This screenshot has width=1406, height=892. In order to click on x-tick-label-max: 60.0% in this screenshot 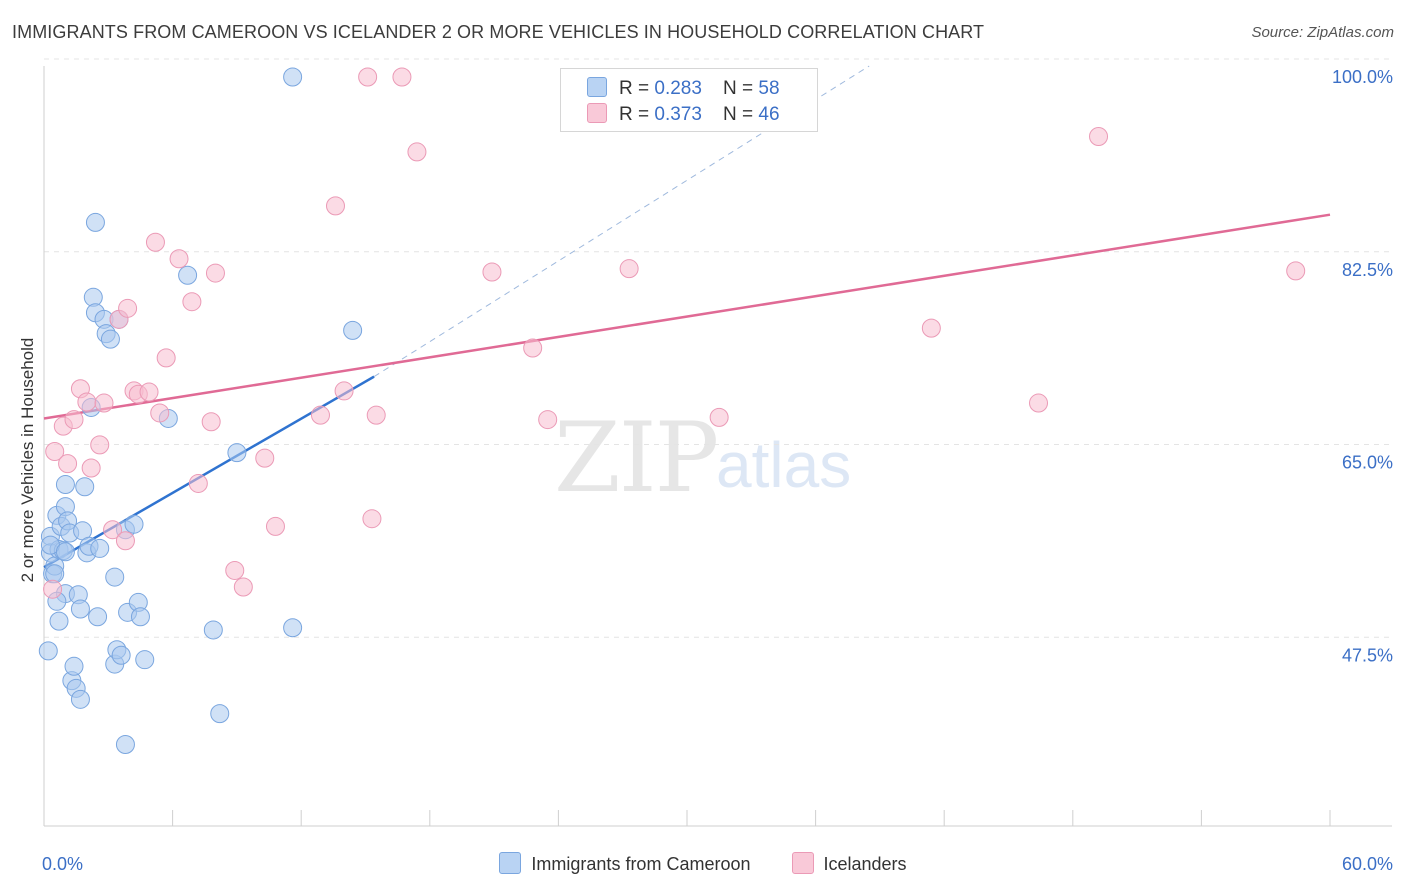, I will do `click(1367, 864)`.